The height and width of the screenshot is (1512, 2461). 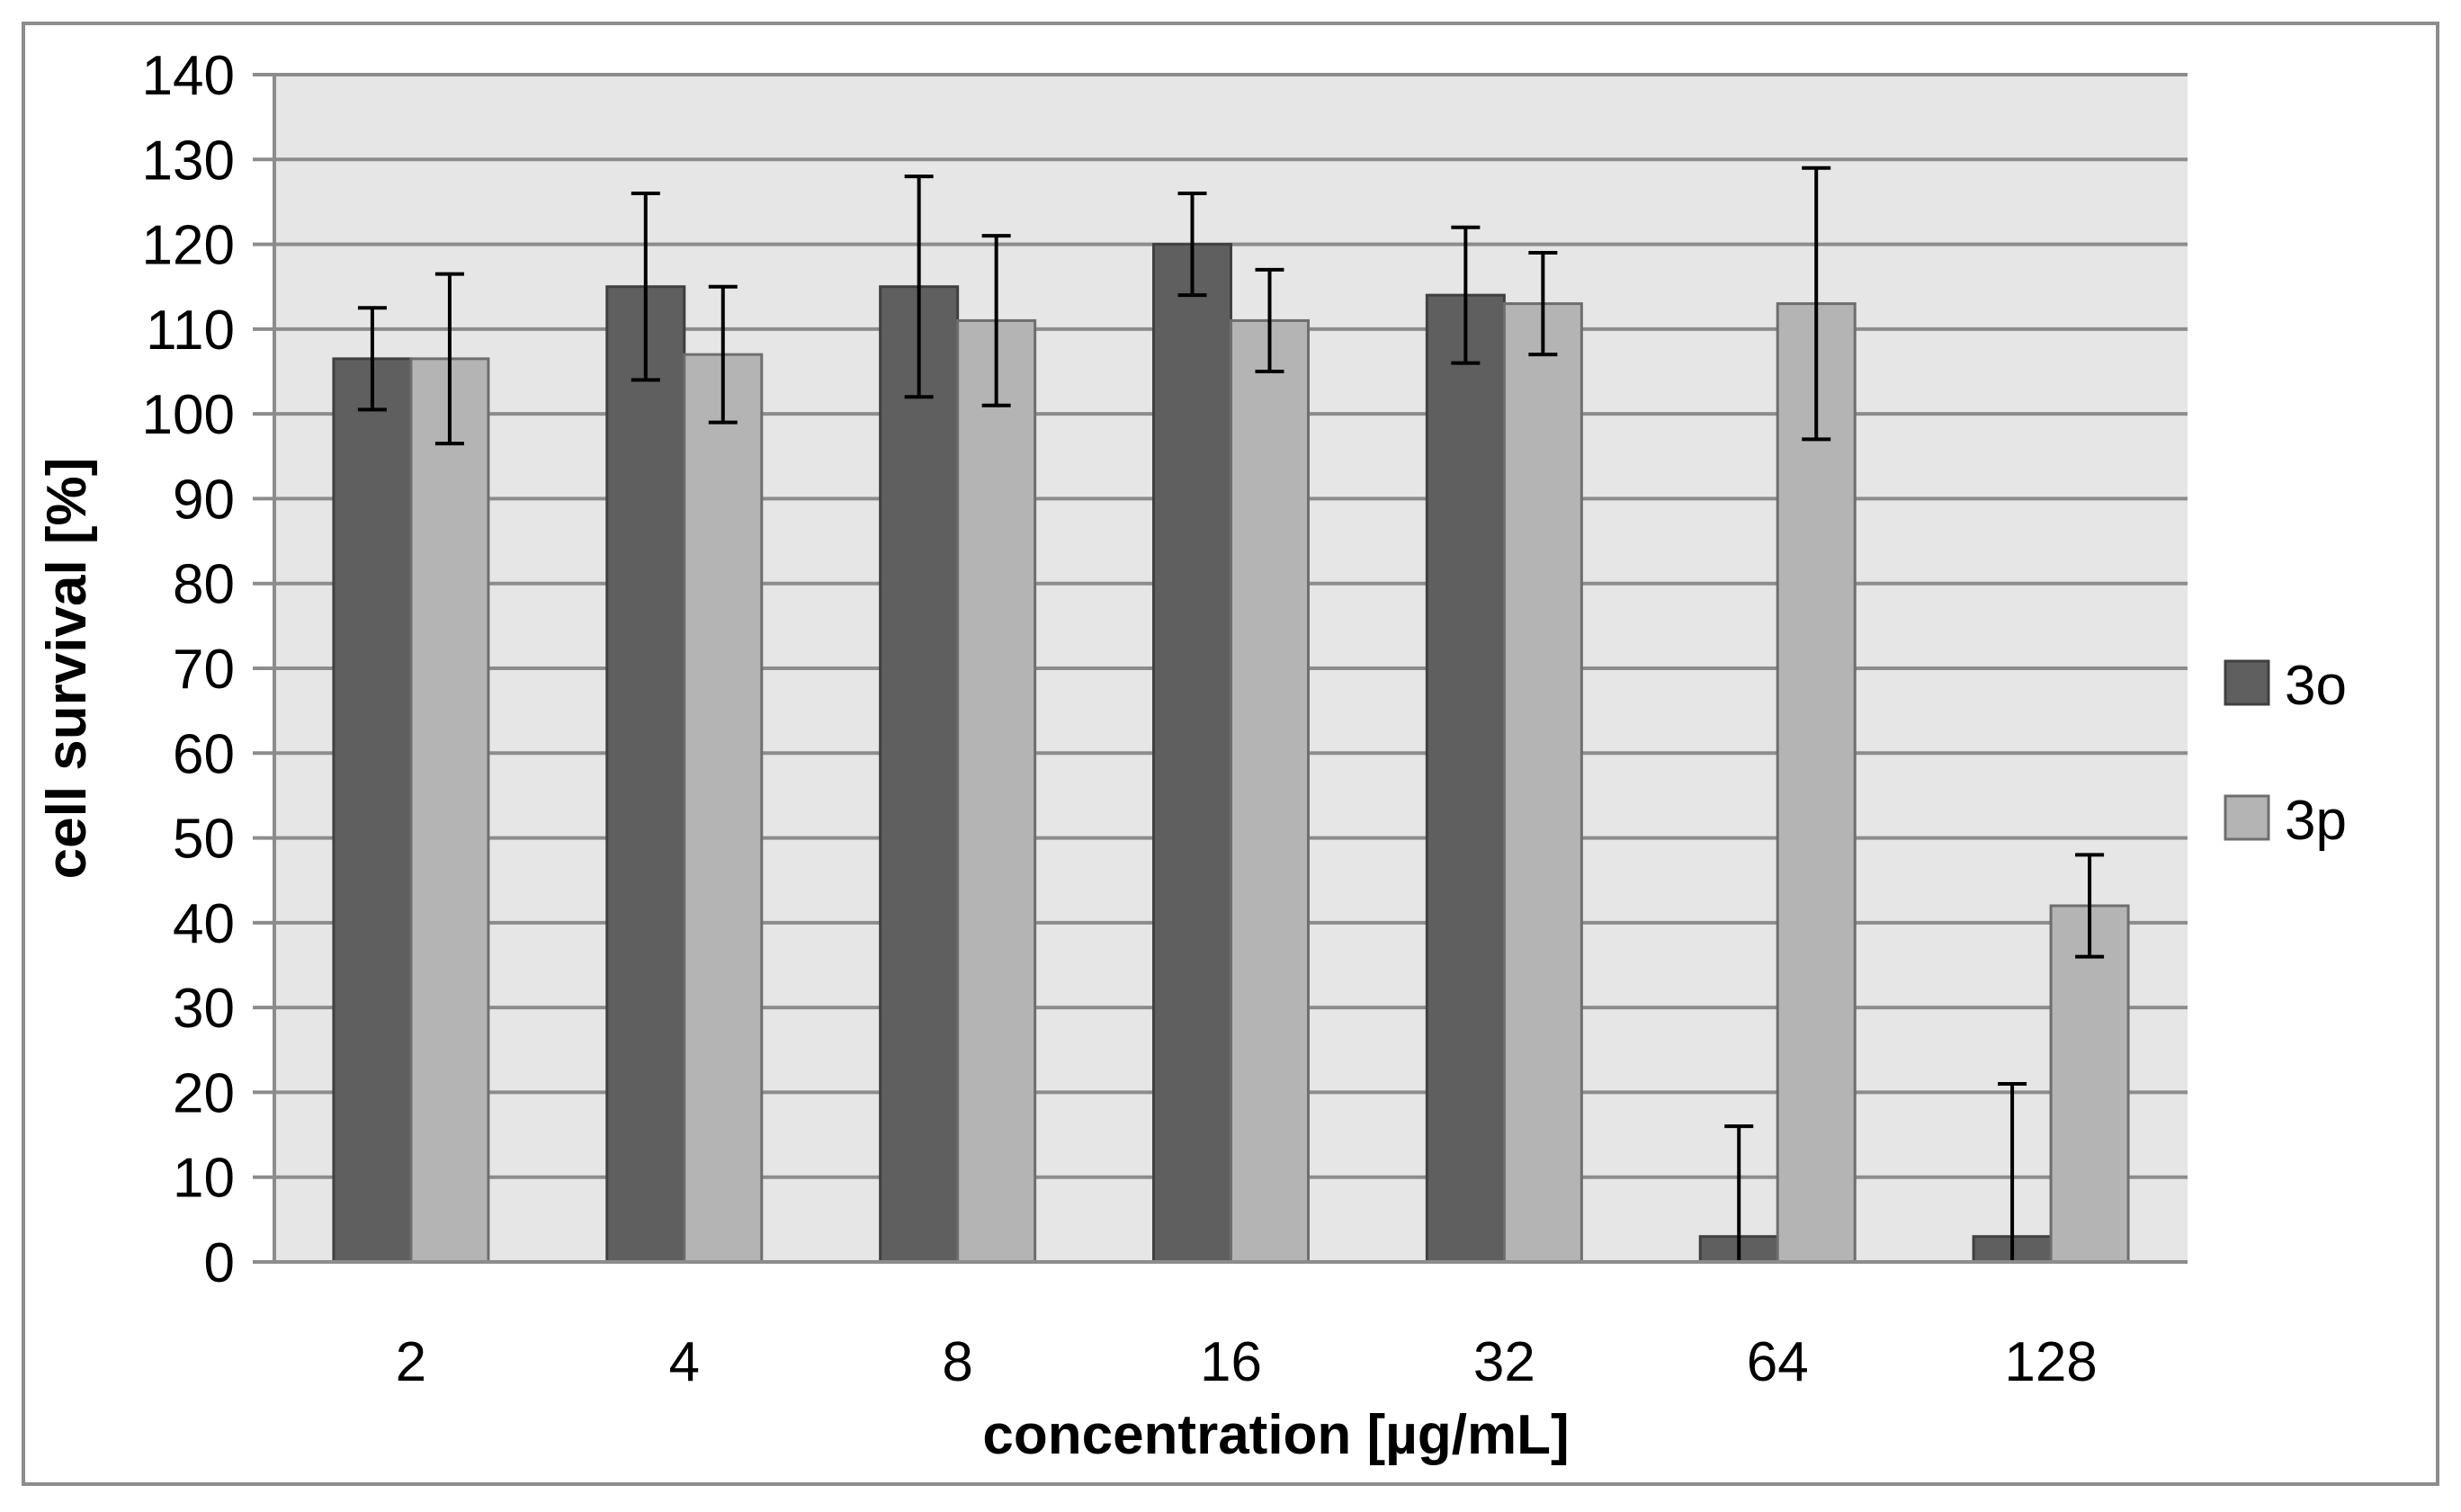 What do you see at coordinates (2316, 821) in the screenshot?
I see `legend-label-3p: 3p` at bounding box center [2316, 821].